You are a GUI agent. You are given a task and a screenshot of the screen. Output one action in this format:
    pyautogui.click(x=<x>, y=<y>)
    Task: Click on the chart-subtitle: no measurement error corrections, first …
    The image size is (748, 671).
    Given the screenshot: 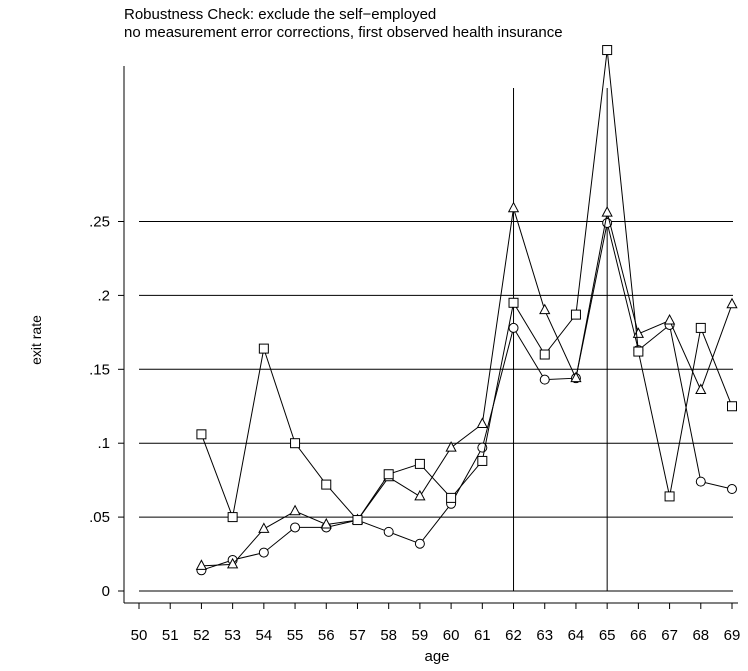 What is the action you would take?
    pyautogui.click(x=343, y=32)
    